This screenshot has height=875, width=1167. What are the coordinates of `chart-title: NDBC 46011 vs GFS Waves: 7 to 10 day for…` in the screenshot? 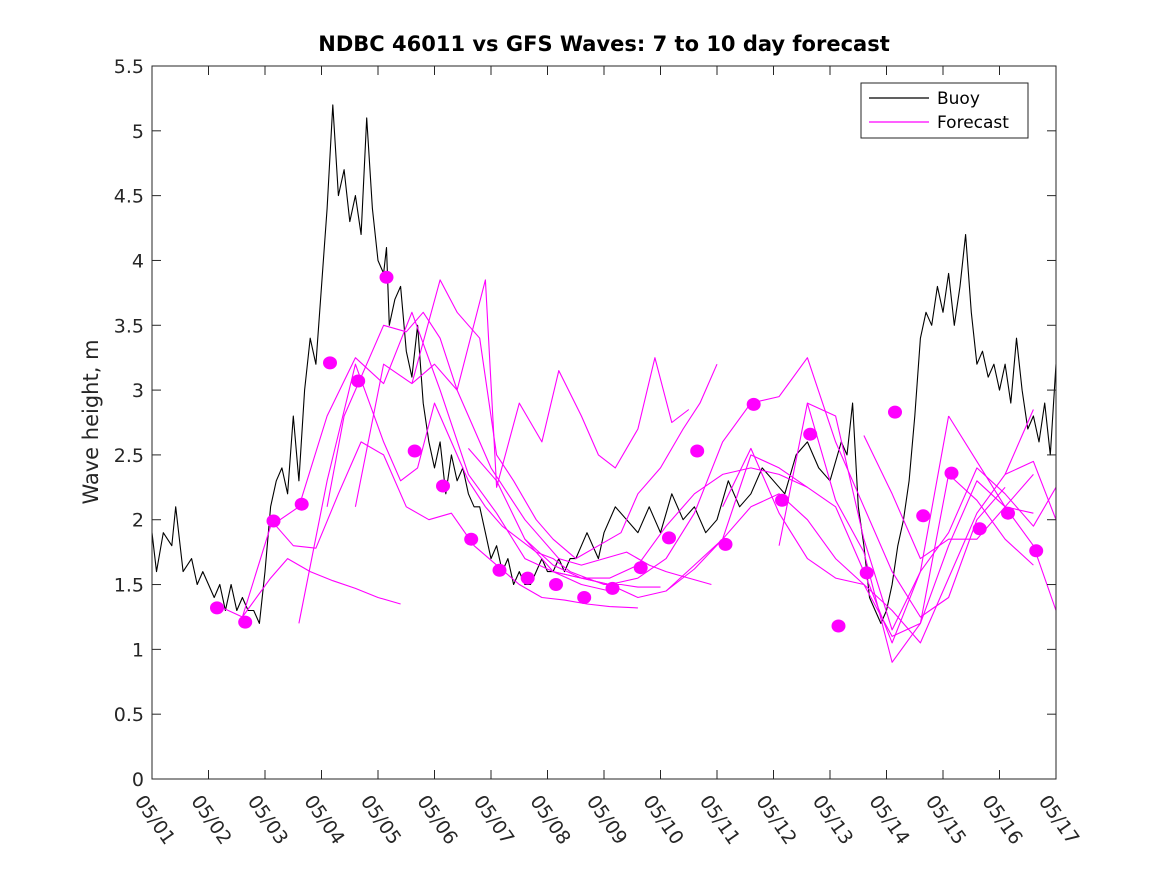 It's located at (603, 44).